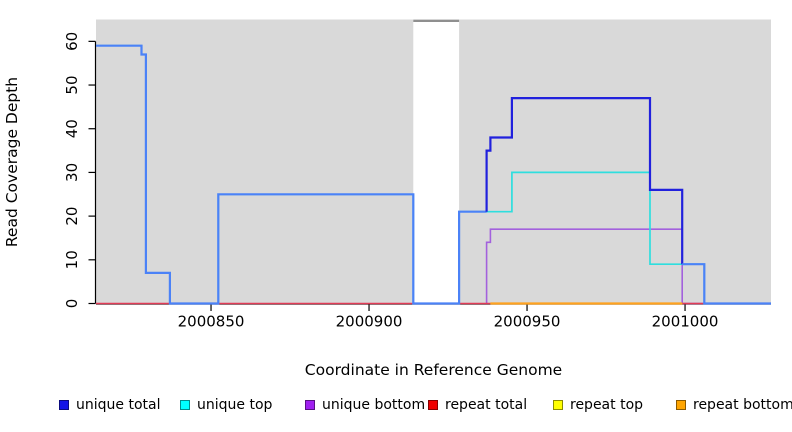  What do you see at coordinates (72, 41) in the screenshot?
I see `y-tick-label: 60` at bounding box center [72, 41].